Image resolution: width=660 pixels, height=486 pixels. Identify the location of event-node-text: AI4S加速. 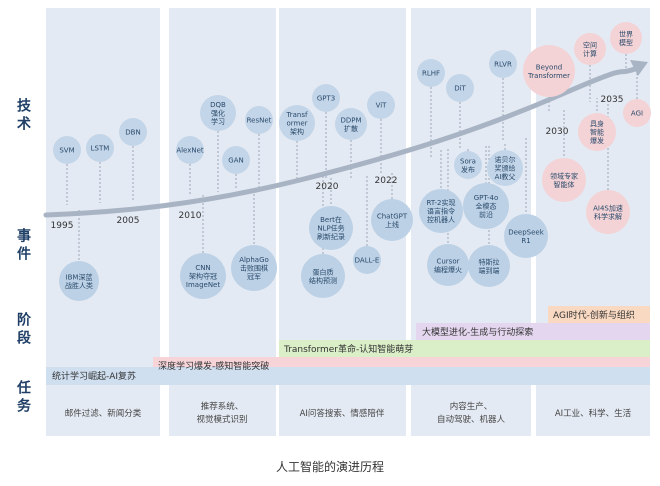
(608, 207).